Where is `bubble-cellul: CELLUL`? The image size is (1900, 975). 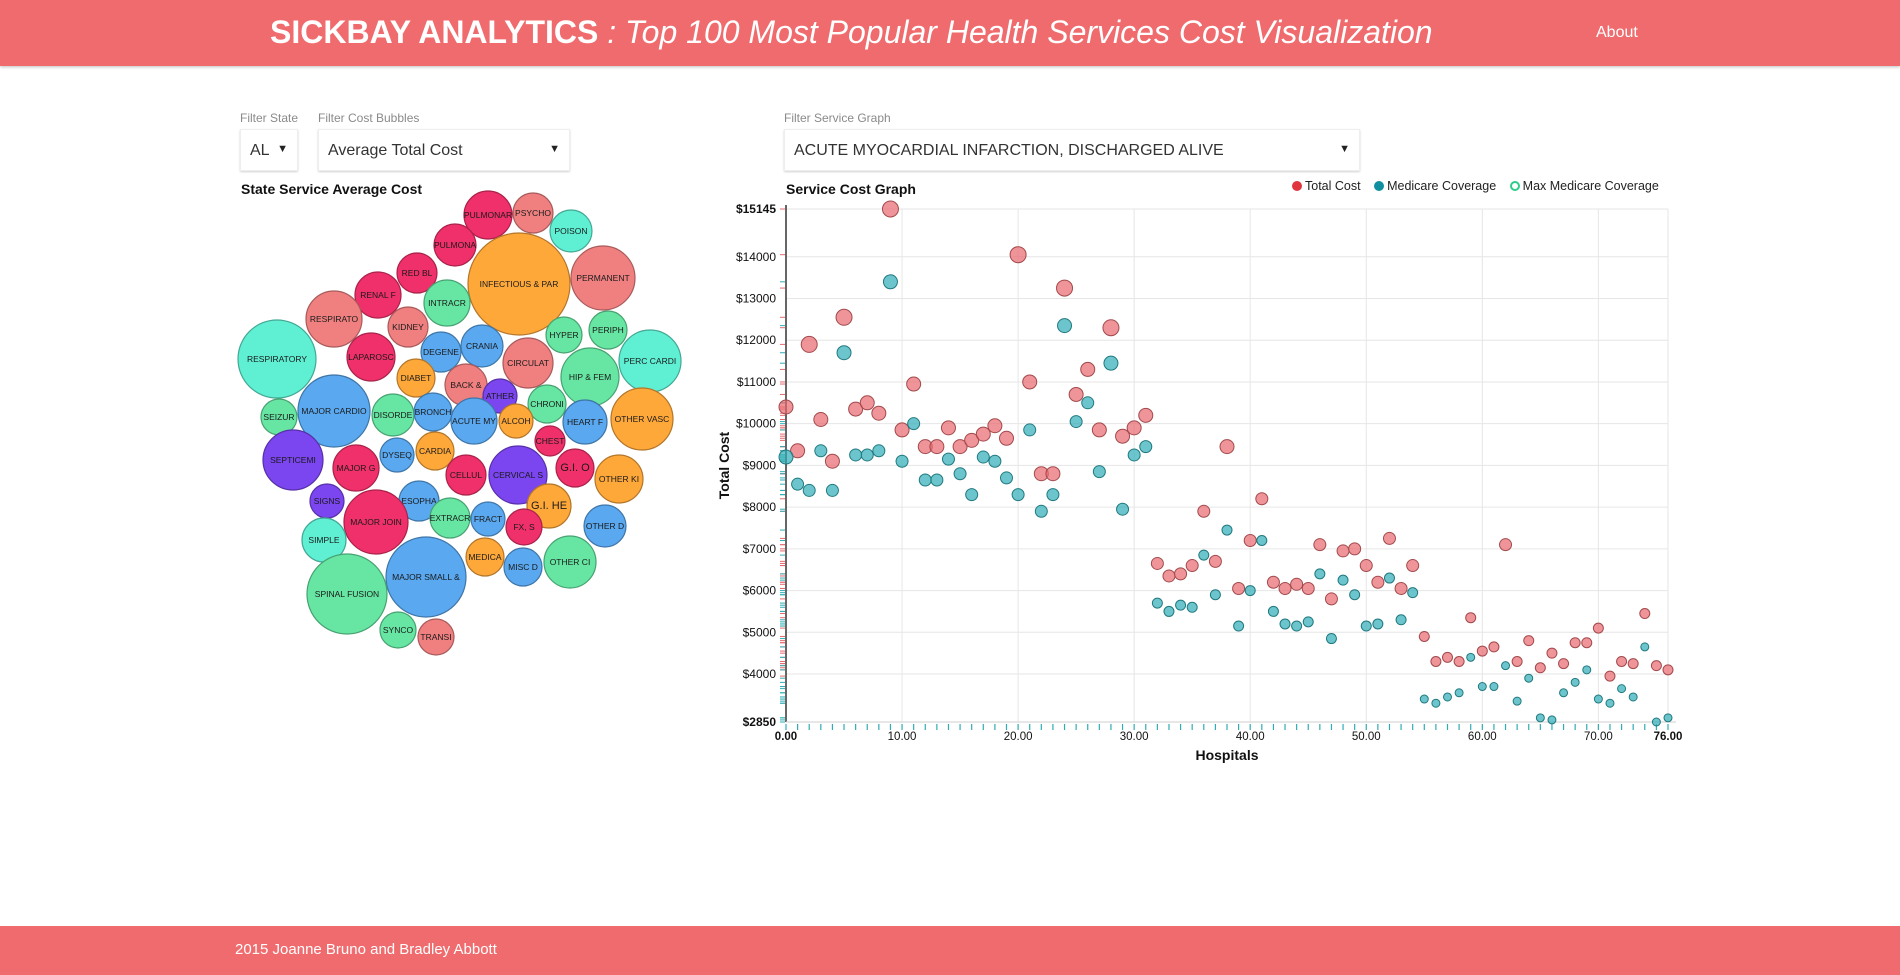 bubble-cellul: CELLUL is located at coordinates (466, 475).